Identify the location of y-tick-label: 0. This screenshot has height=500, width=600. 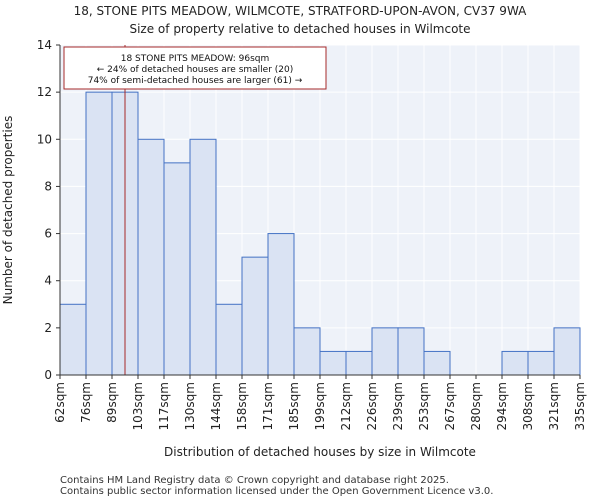
(48, 375).